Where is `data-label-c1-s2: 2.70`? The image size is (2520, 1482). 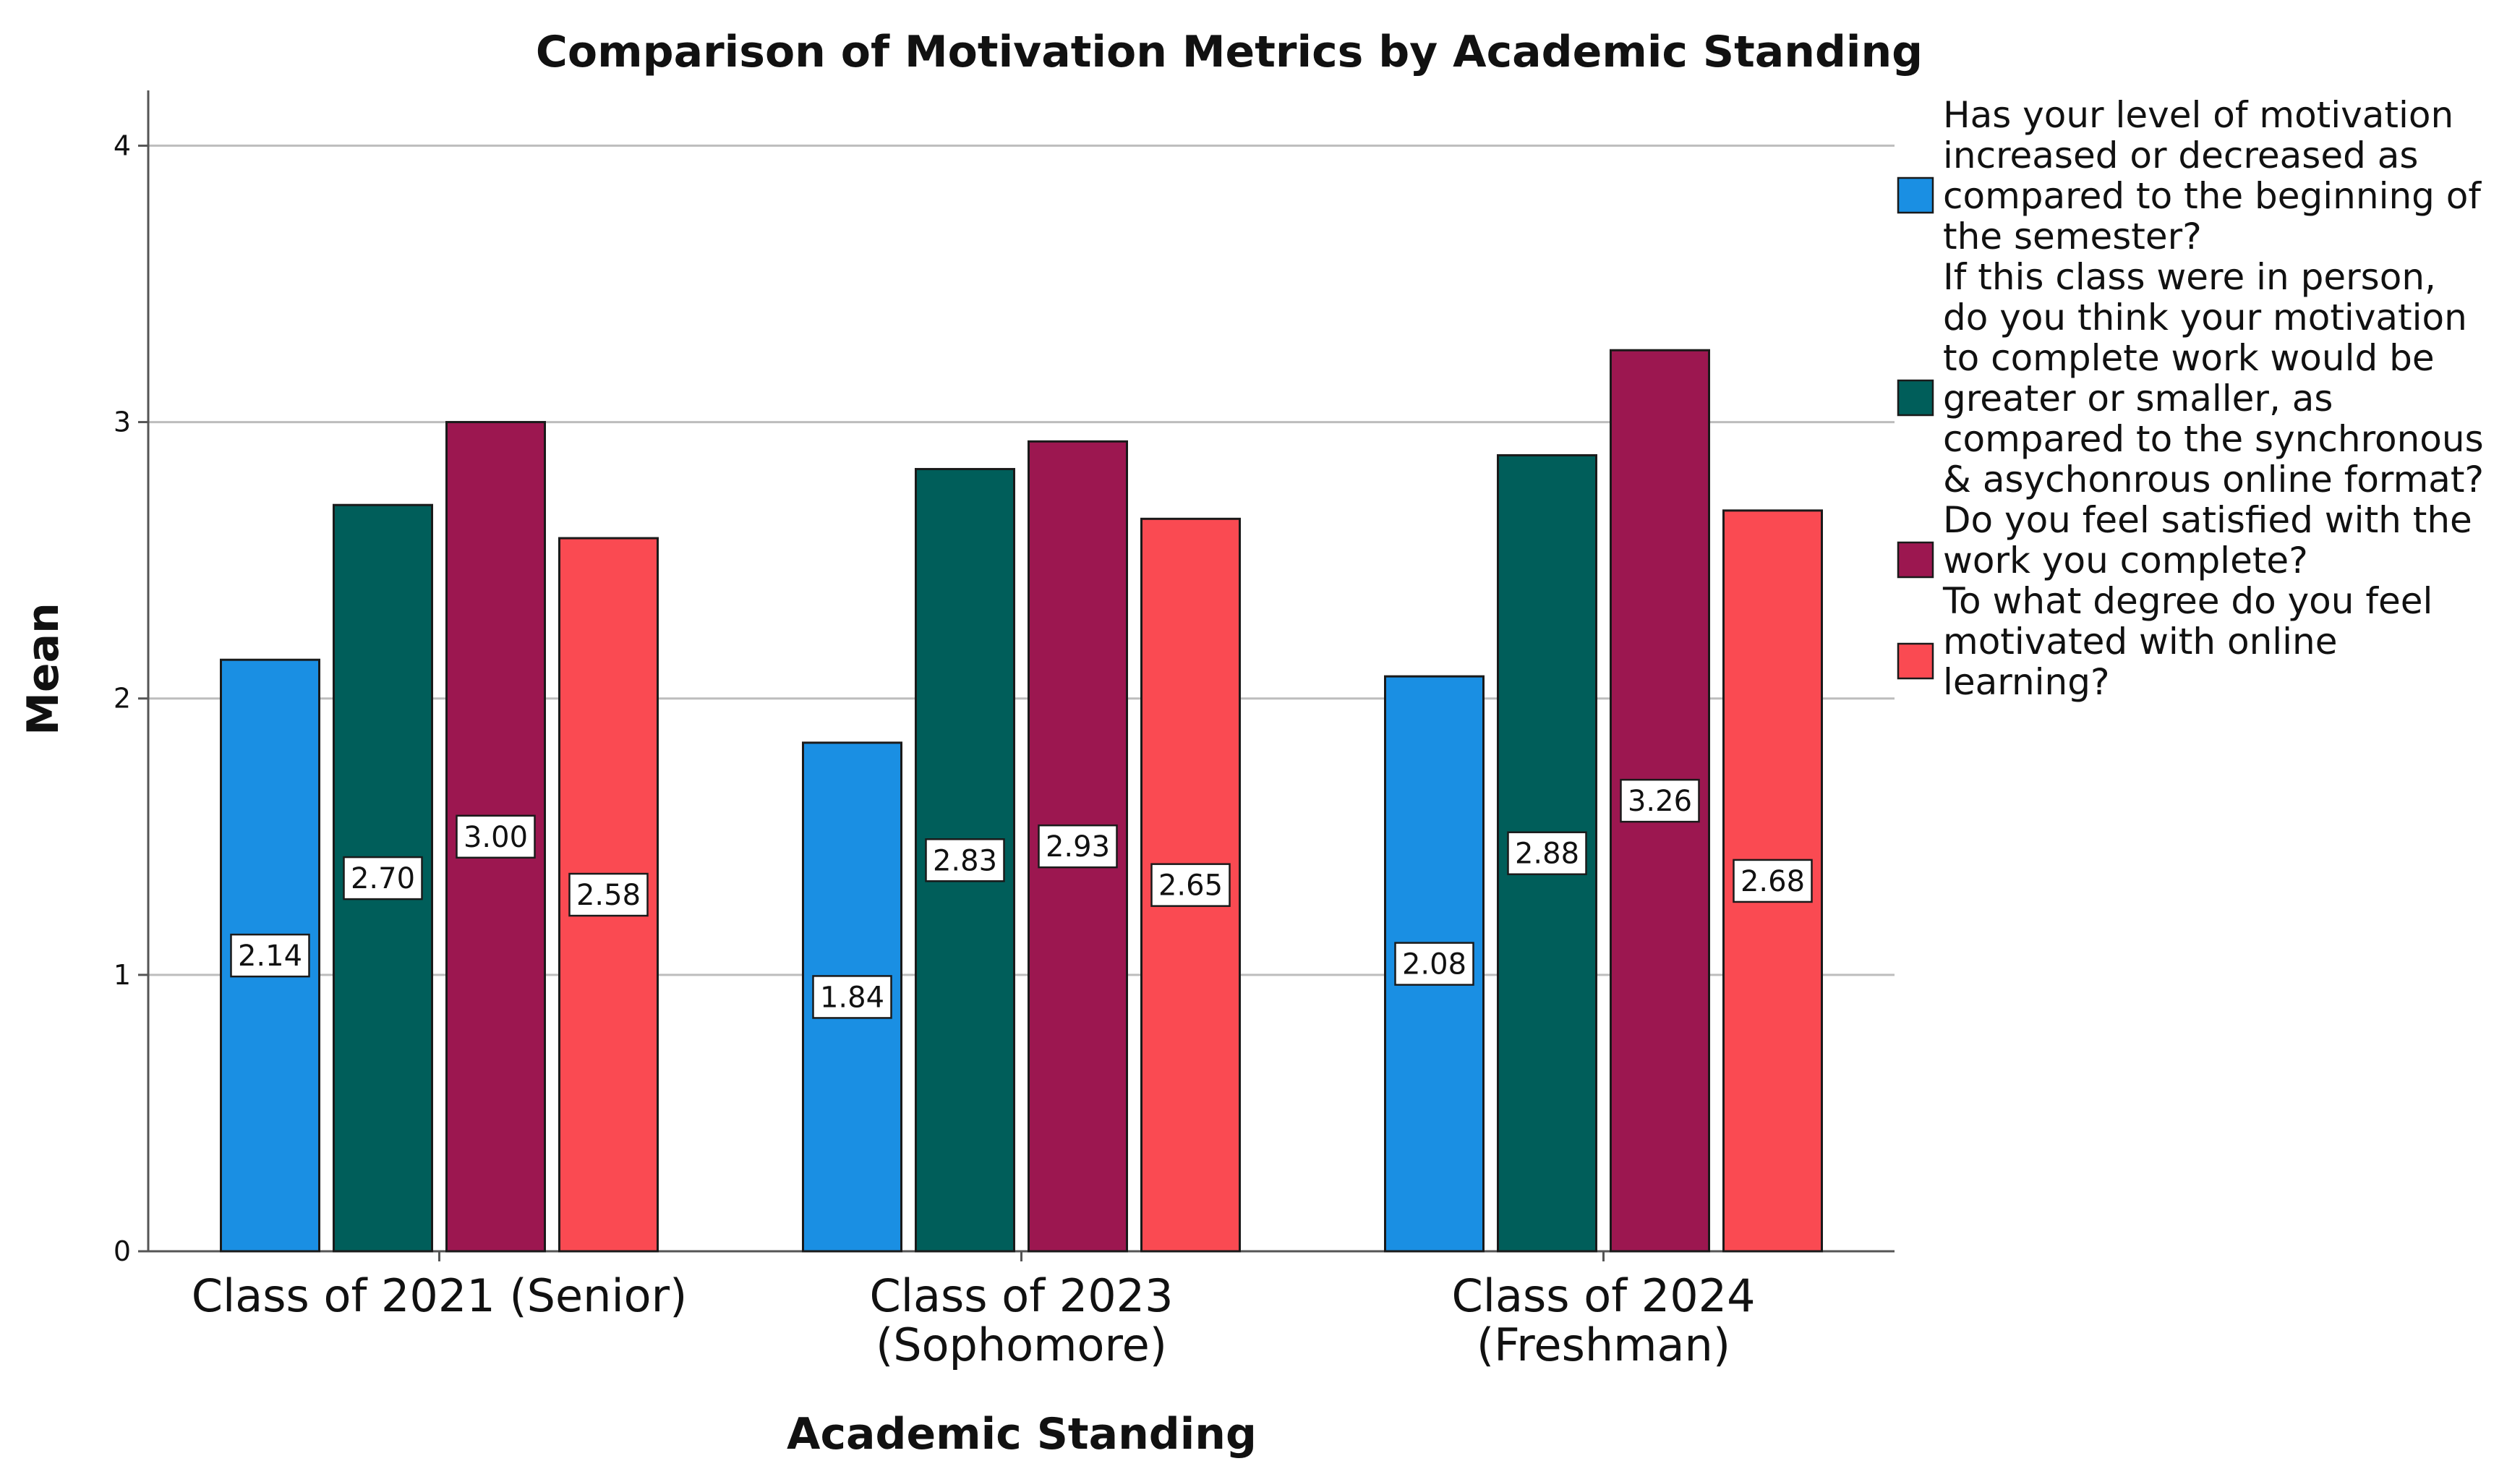
data-label-c1-s2: 2.70 is located at coordinates (383, 878).